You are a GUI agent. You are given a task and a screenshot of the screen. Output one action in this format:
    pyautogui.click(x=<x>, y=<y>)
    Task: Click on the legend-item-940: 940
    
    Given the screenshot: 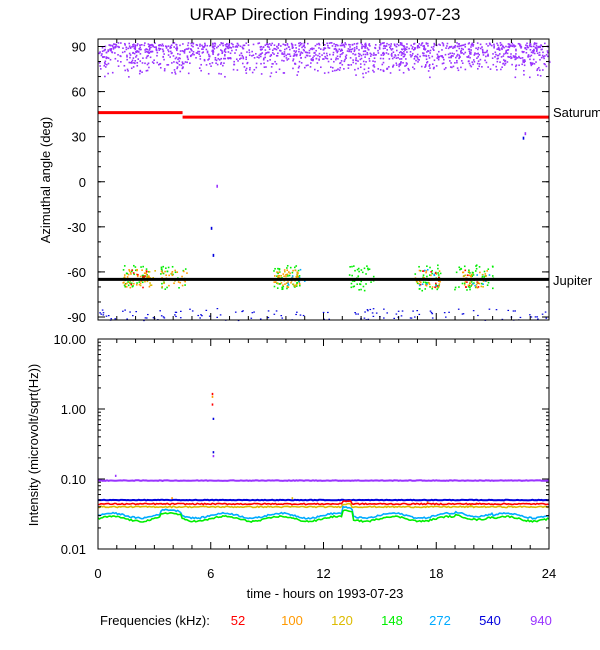 What is the action you would take?
    pyautogui.click(x=541, y=620)
    